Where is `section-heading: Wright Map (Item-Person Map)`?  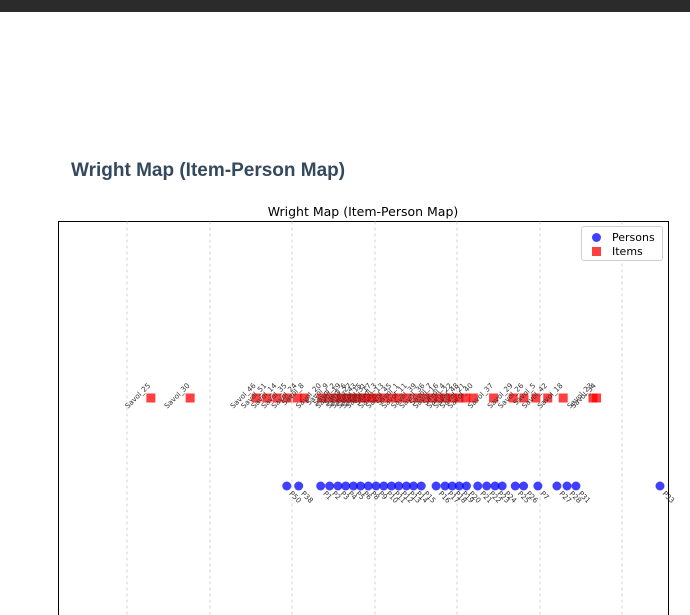 section-heading: Wright Map (Item-Person Map) is located at coordinates (208, 170).